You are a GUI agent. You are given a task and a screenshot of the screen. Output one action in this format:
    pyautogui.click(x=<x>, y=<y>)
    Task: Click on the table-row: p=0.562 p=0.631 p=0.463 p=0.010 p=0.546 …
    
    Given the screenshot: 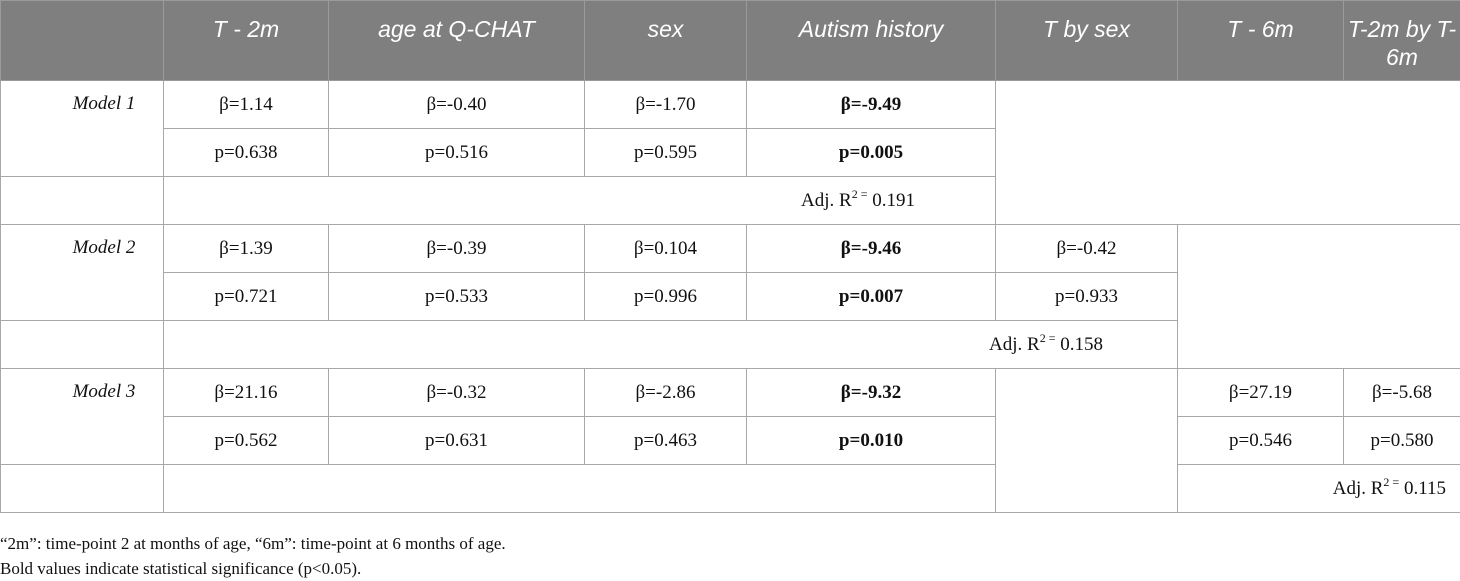 What is the action you would take?
    pyautogui.click(x=730, y=441)
    